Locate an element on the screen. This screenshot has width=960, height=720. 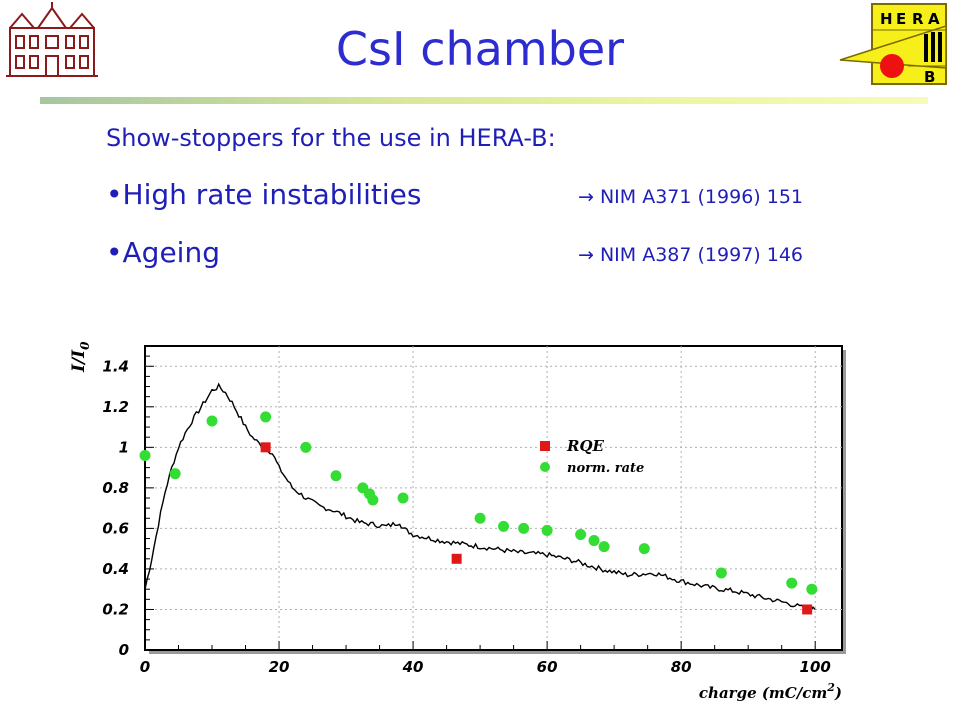
title-underline-bar is located at coordinates (484, 100).